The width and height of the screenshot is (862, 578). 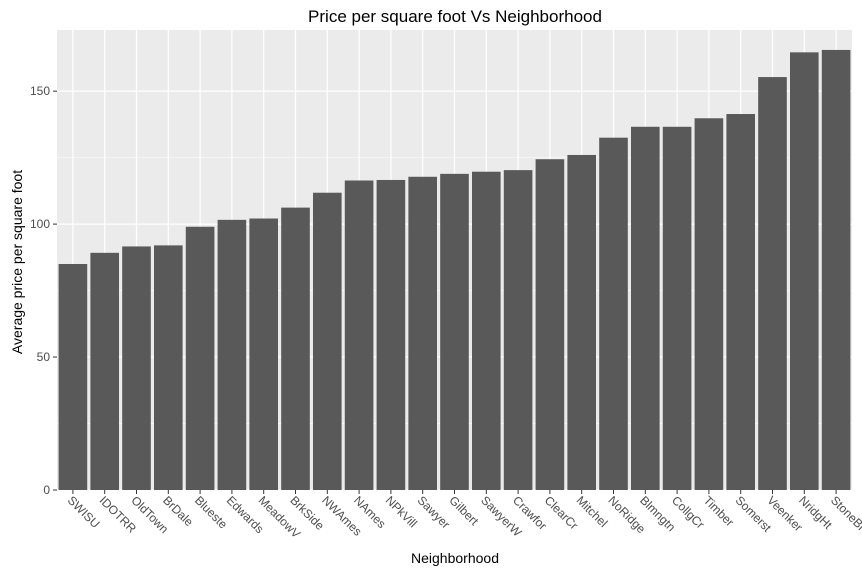 I want to click on chart-title: Price per square foot Vs Neighborhood, so click(x=455, y=16).